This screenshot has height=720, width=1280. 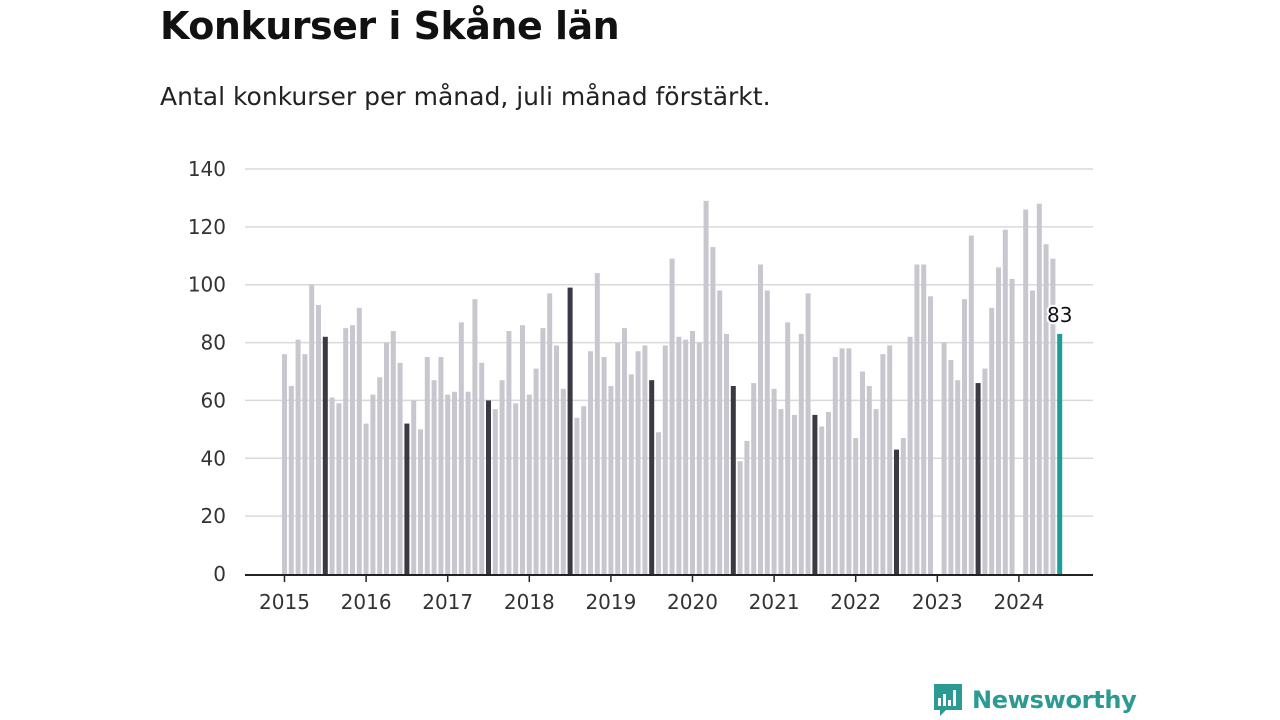 What do you see at coordinates (284, 602) in the screenshot?
I see `x-tick-label: 2015` at bounding box center [284, 602].